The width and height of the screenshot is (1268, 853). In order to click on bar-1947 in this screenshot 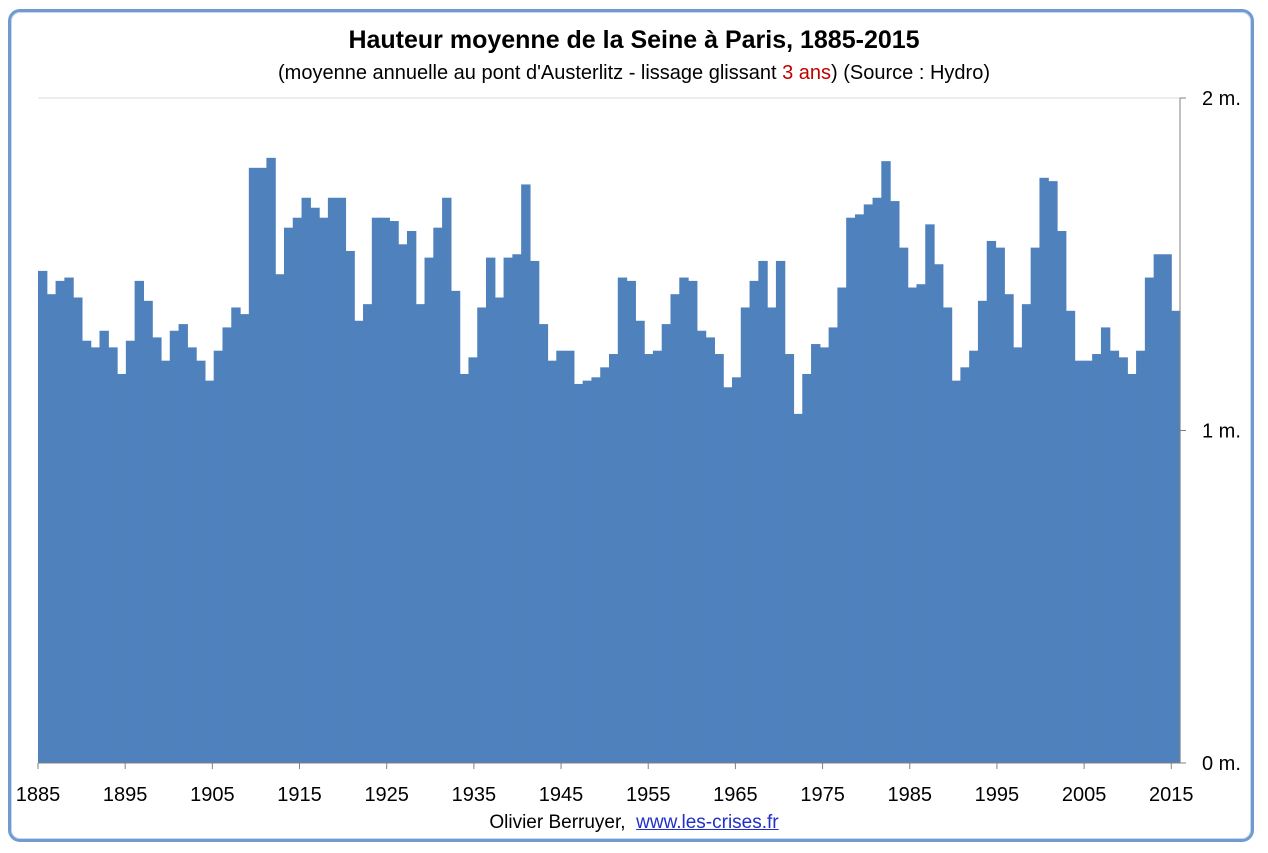, I will do `click(587, 571)`.